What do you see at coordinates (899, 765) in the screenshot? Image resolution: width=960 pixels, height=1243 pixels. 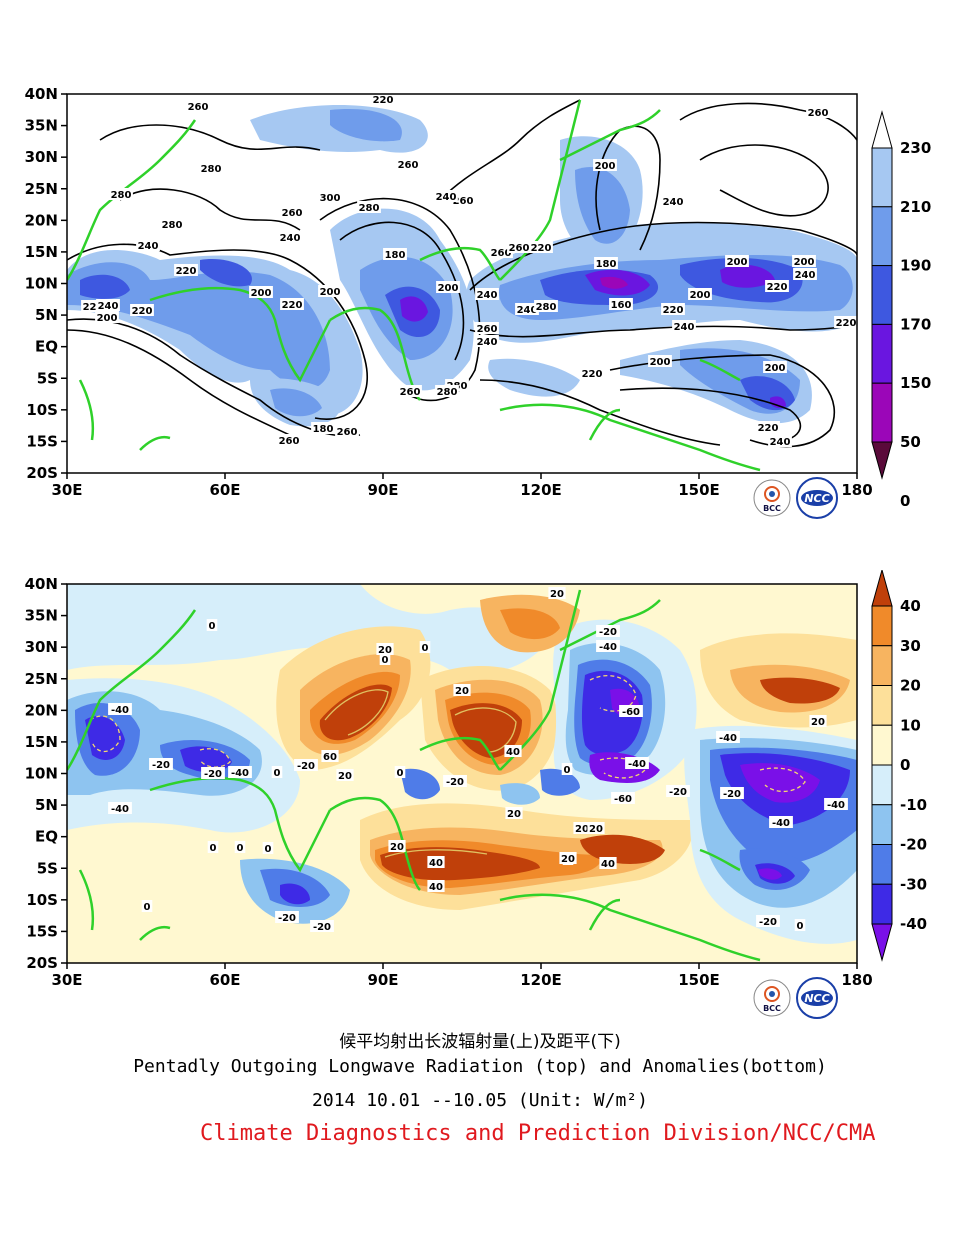 I see `anomaly-colorbar: 40 30 20 10 0 -10 -20 -30 -40` at bounding box center [899, 765].